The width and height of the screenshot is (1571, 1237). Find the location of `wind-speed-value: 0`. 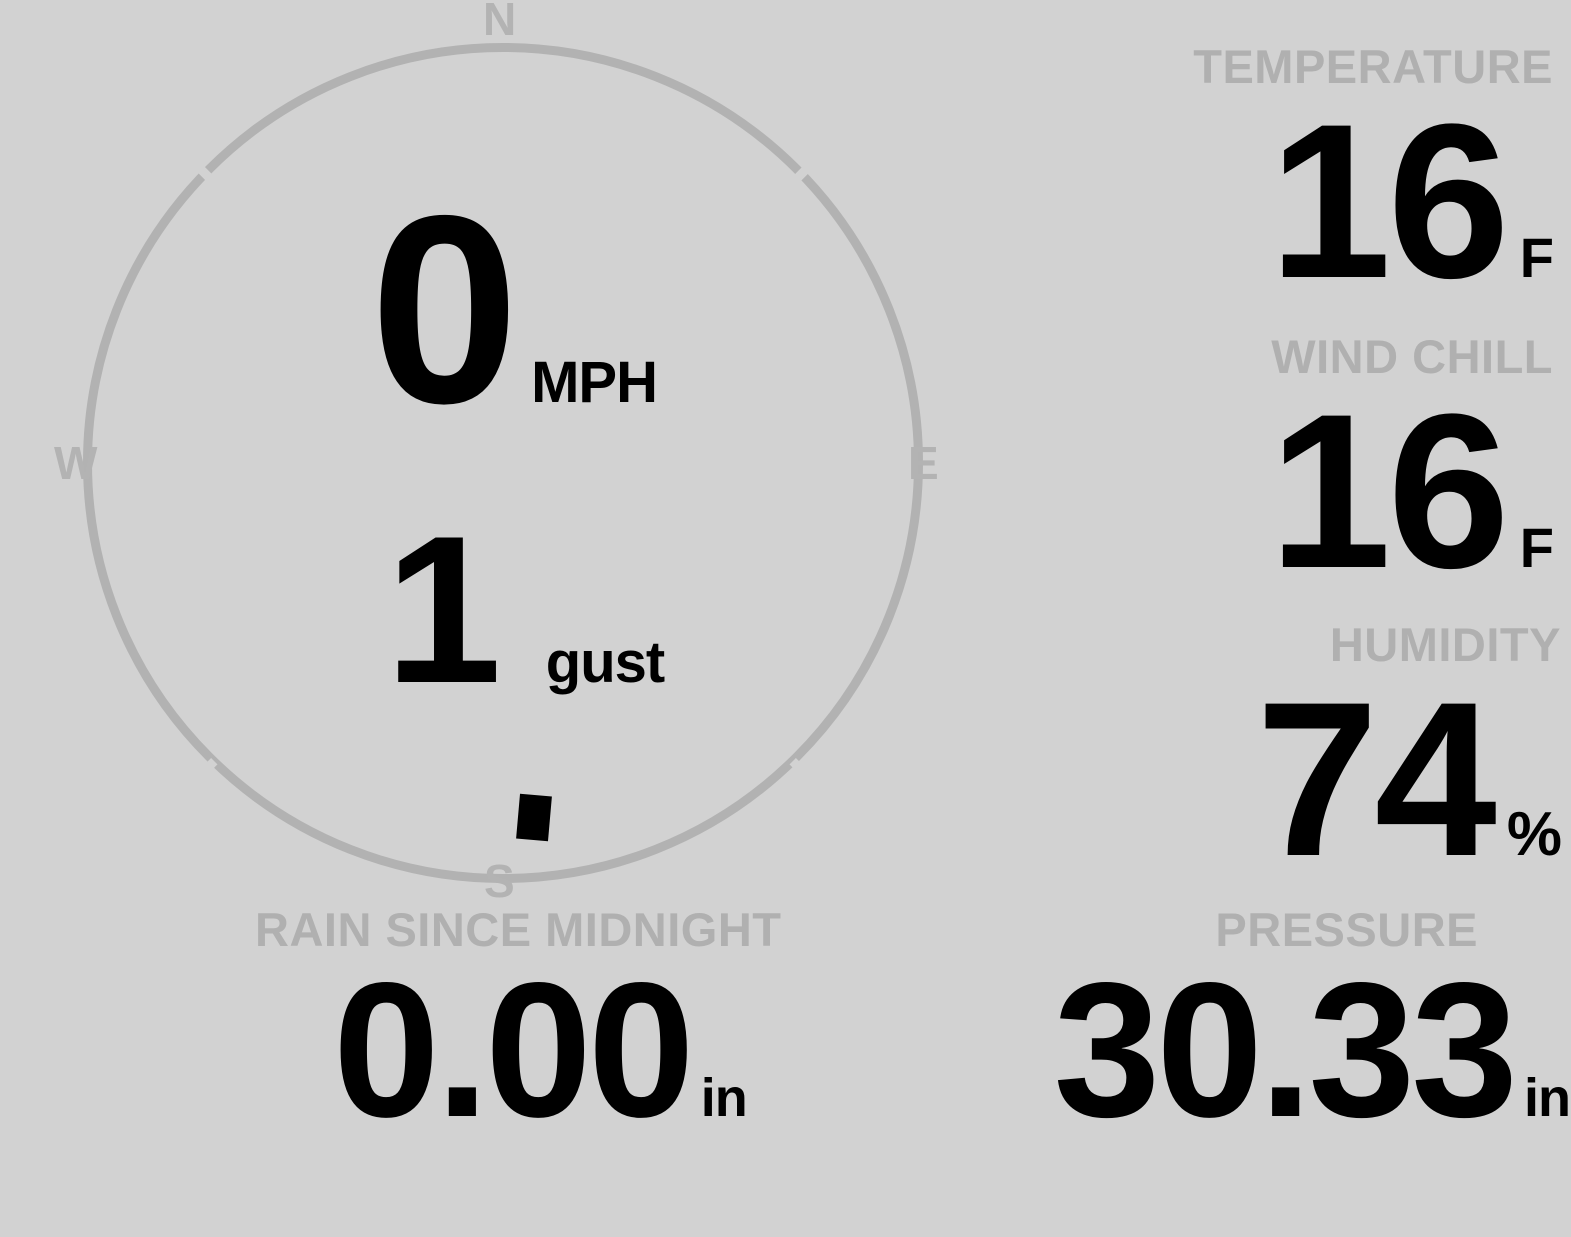

wind-speed-value: 0 is located at coordinates (444, 309).